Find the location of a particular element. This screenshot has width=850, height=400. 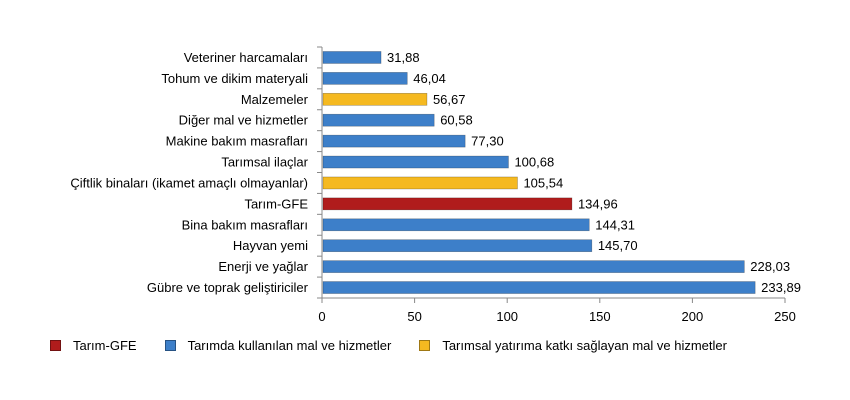

data-label: 46,04 is located at coordinates (429, 78).